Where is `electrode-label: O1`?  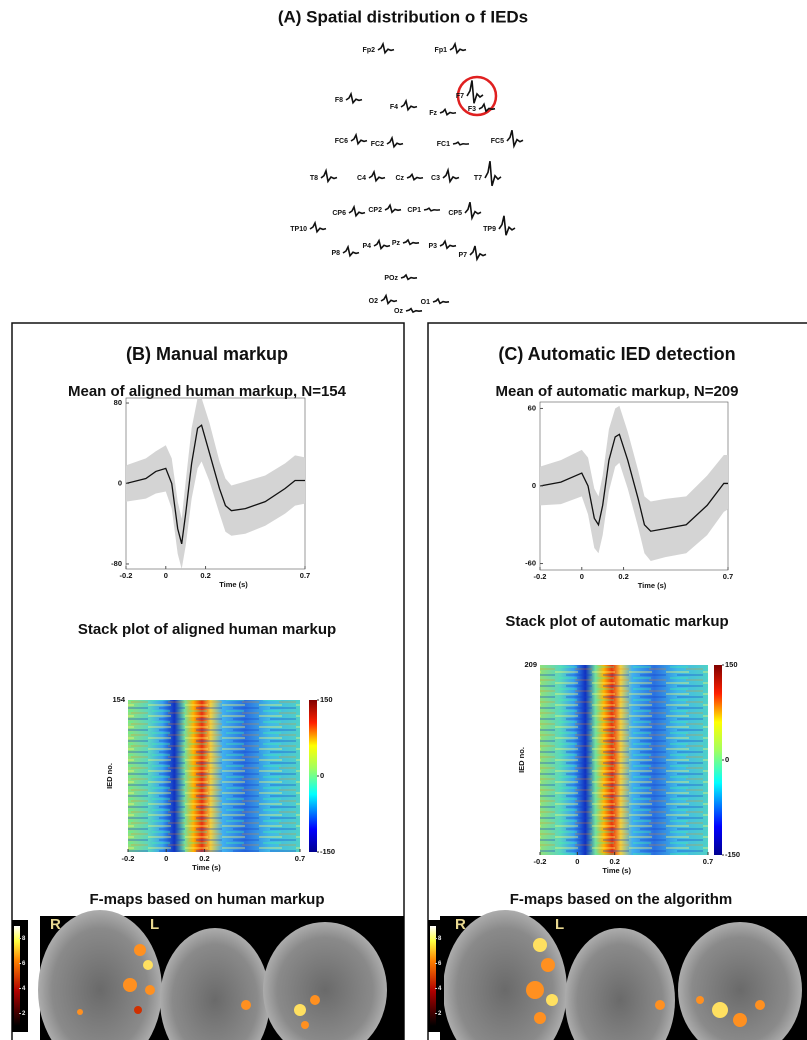 electrode-label: O1 is located at coordinates (425, 302).